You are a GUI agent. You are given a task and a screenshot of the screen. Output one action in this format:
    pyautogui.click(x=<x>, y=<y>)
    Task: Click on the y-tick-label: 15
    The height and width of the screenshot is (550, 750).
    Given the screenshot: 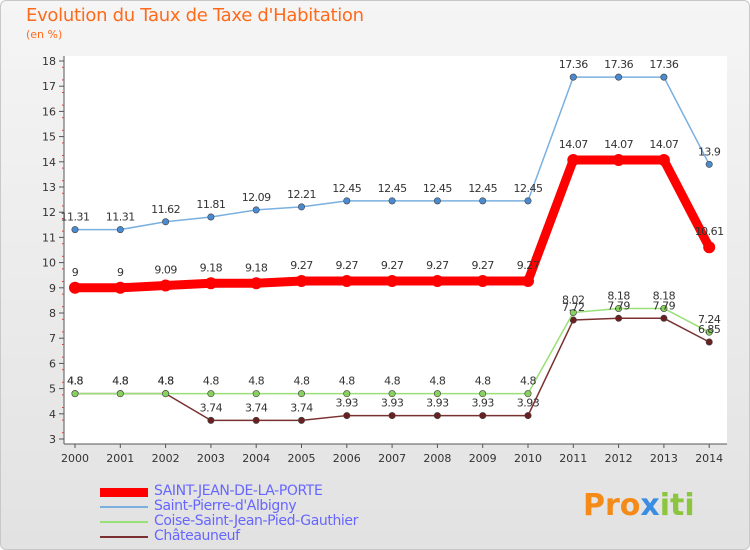 What is the action you would take?
    pyautogui.click(x=49, y=137)
    